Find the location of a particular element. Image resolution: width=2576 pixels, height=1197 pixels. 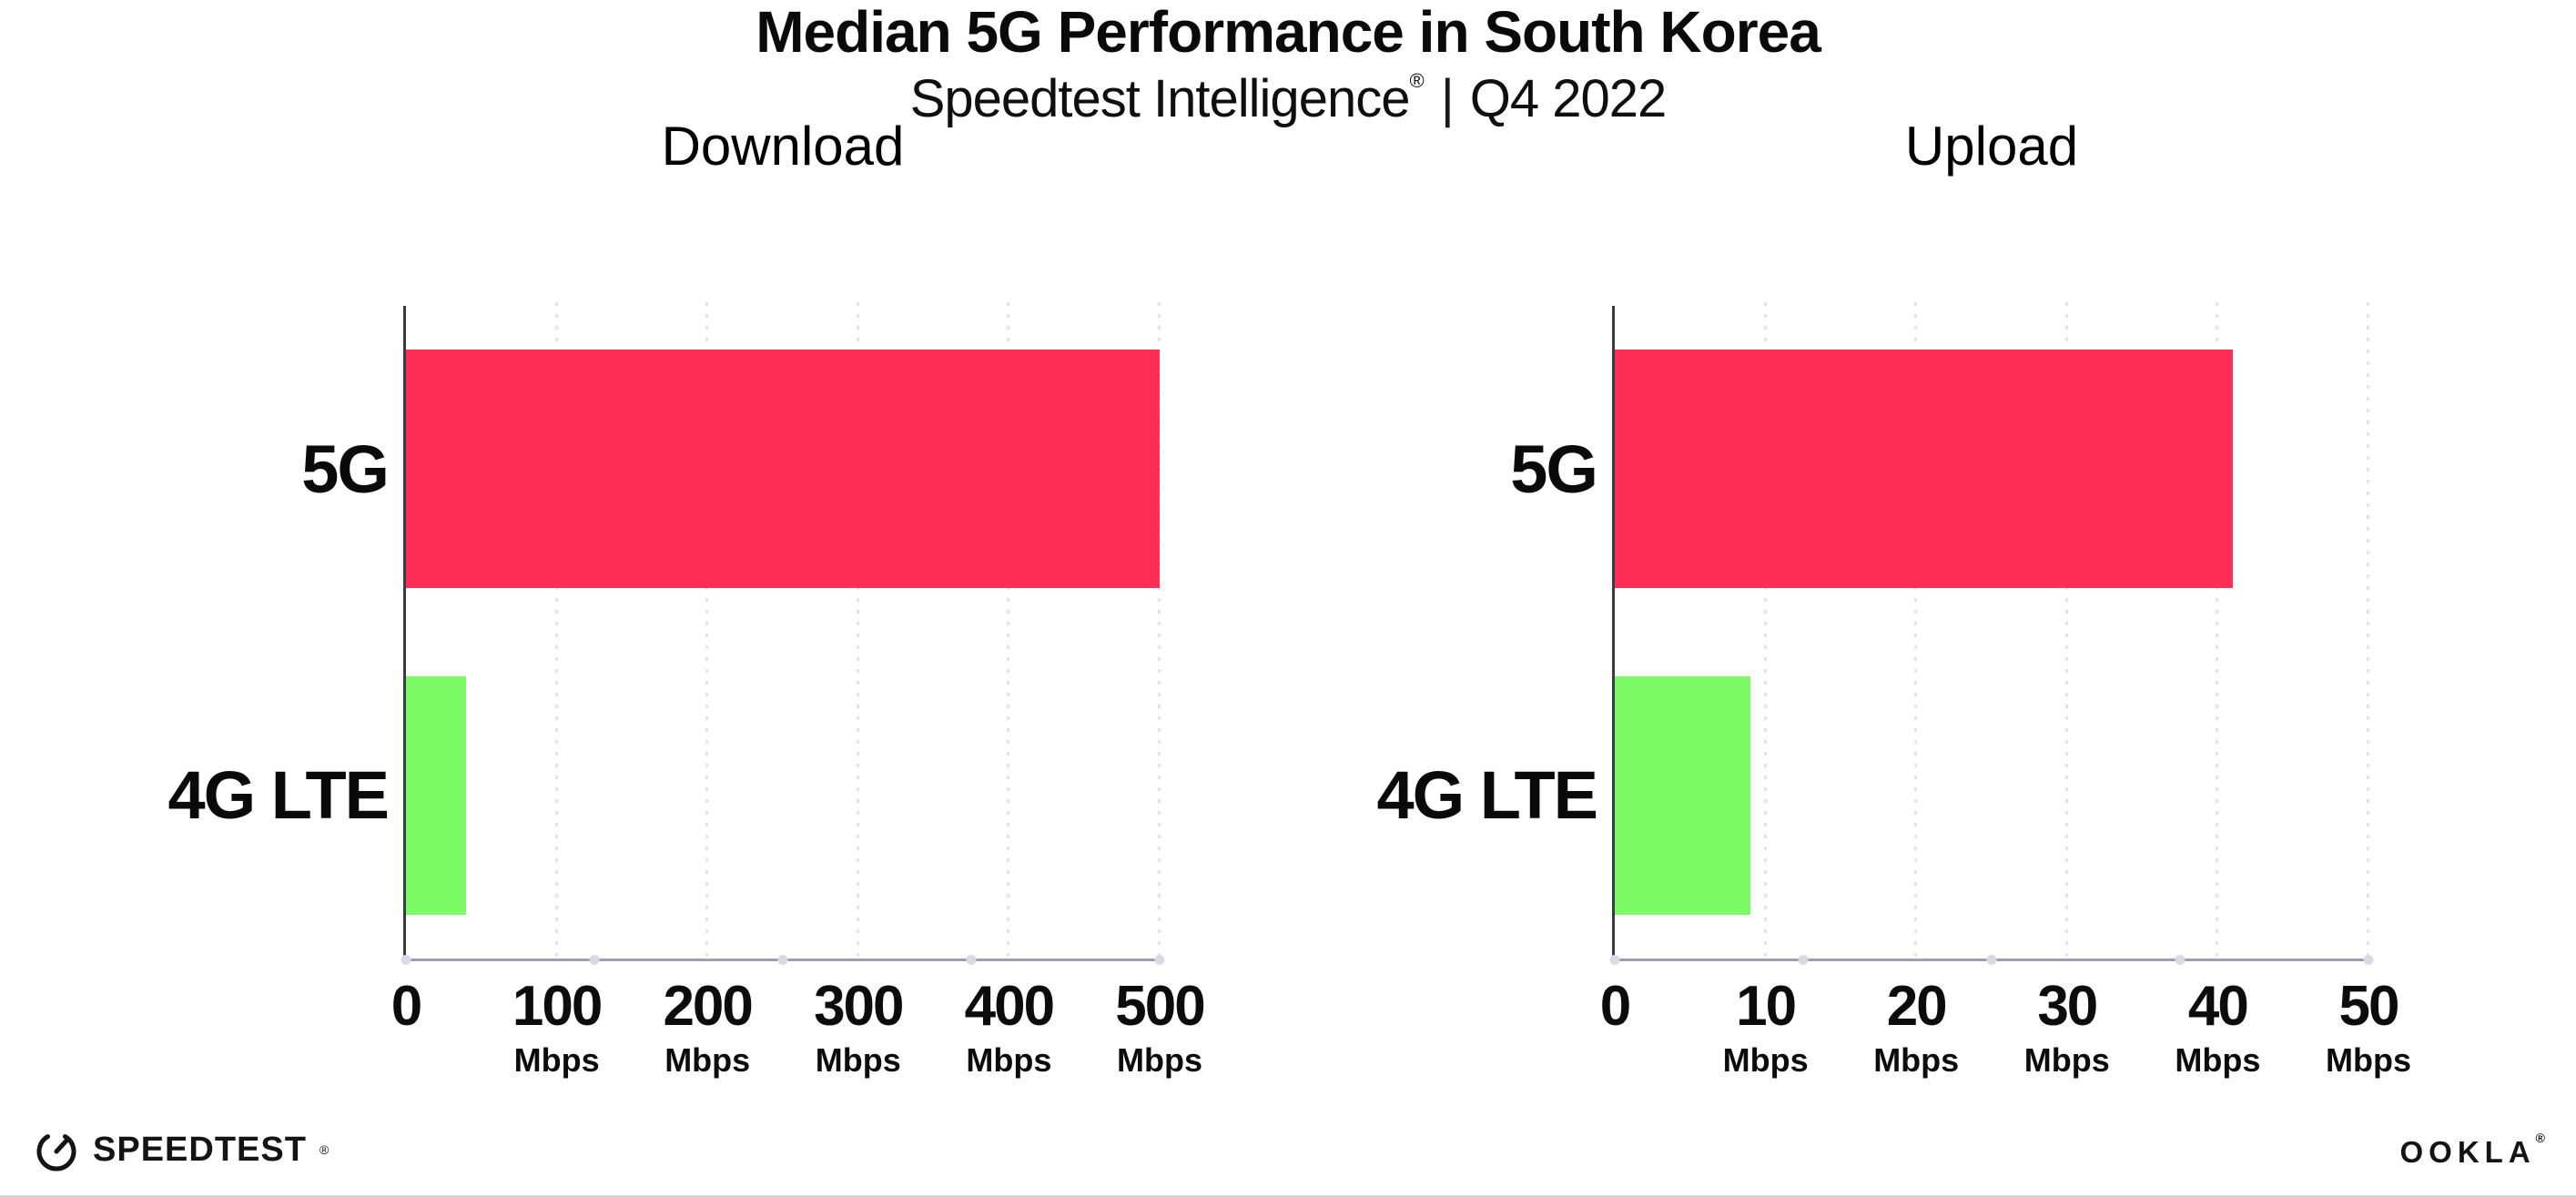

subplot-title: Download is located at coordinates (783, 147).